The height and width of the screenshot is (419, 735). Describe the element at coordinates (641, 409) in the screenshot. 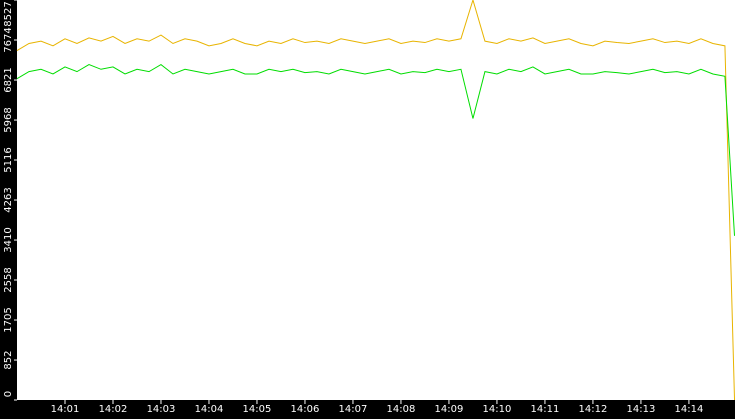

I see `x-tick-label: 14:13` at that location.